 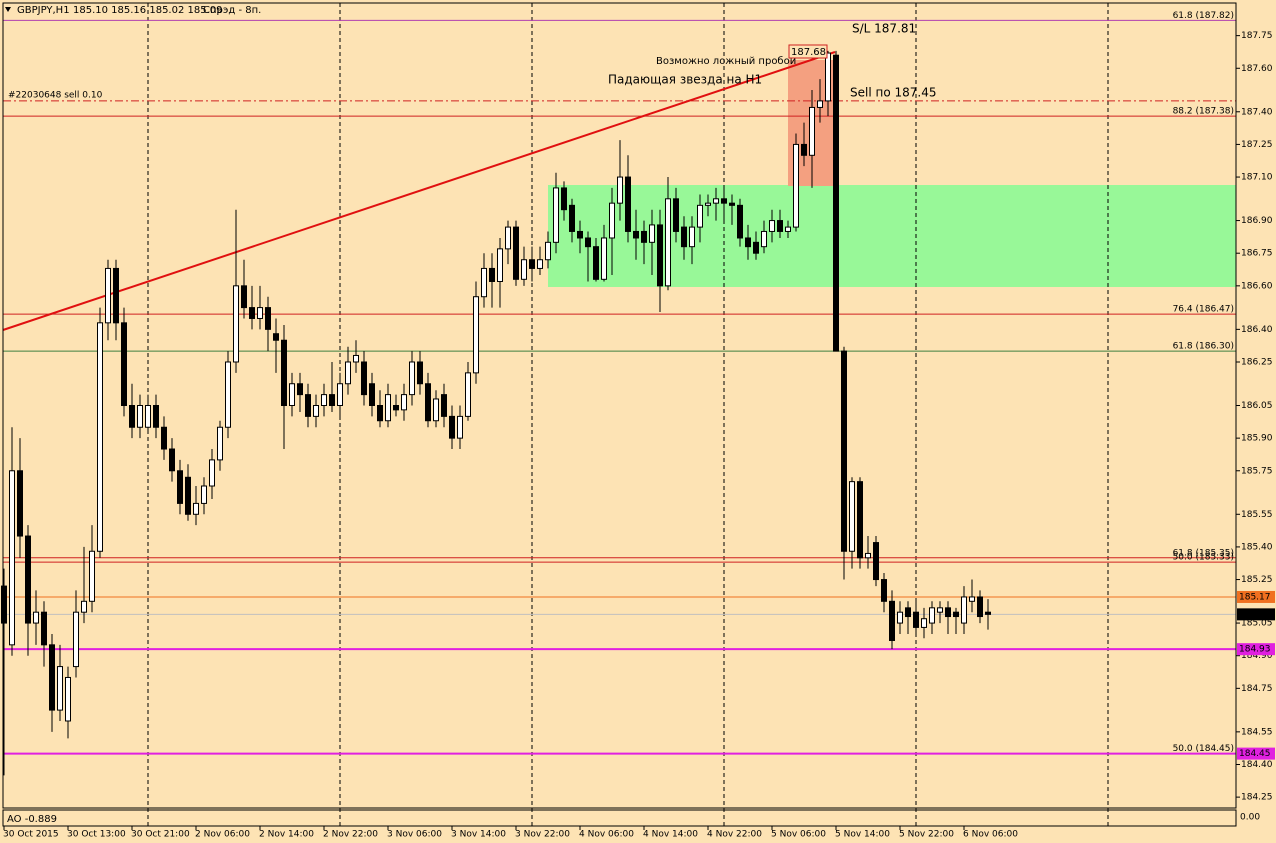 What do you see at coordinates (1255, 754) in the screenshot?
I see `price-box-label: 184.45` at bounding box center [1255, 754].